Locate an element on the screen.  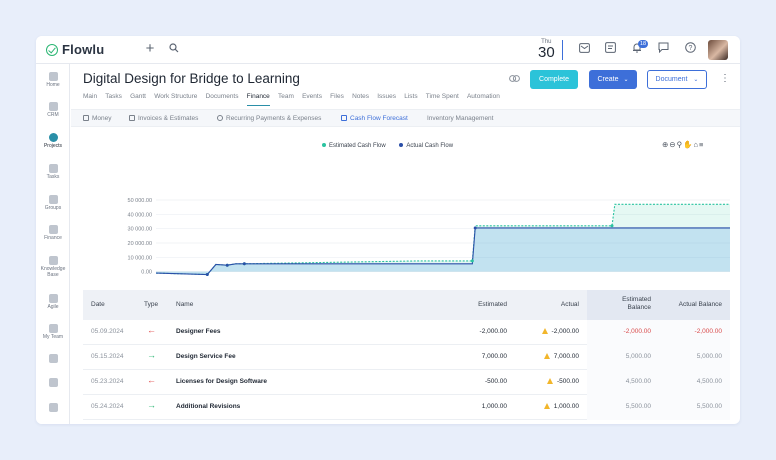
projects-icon is located at coordinates (53, 137).